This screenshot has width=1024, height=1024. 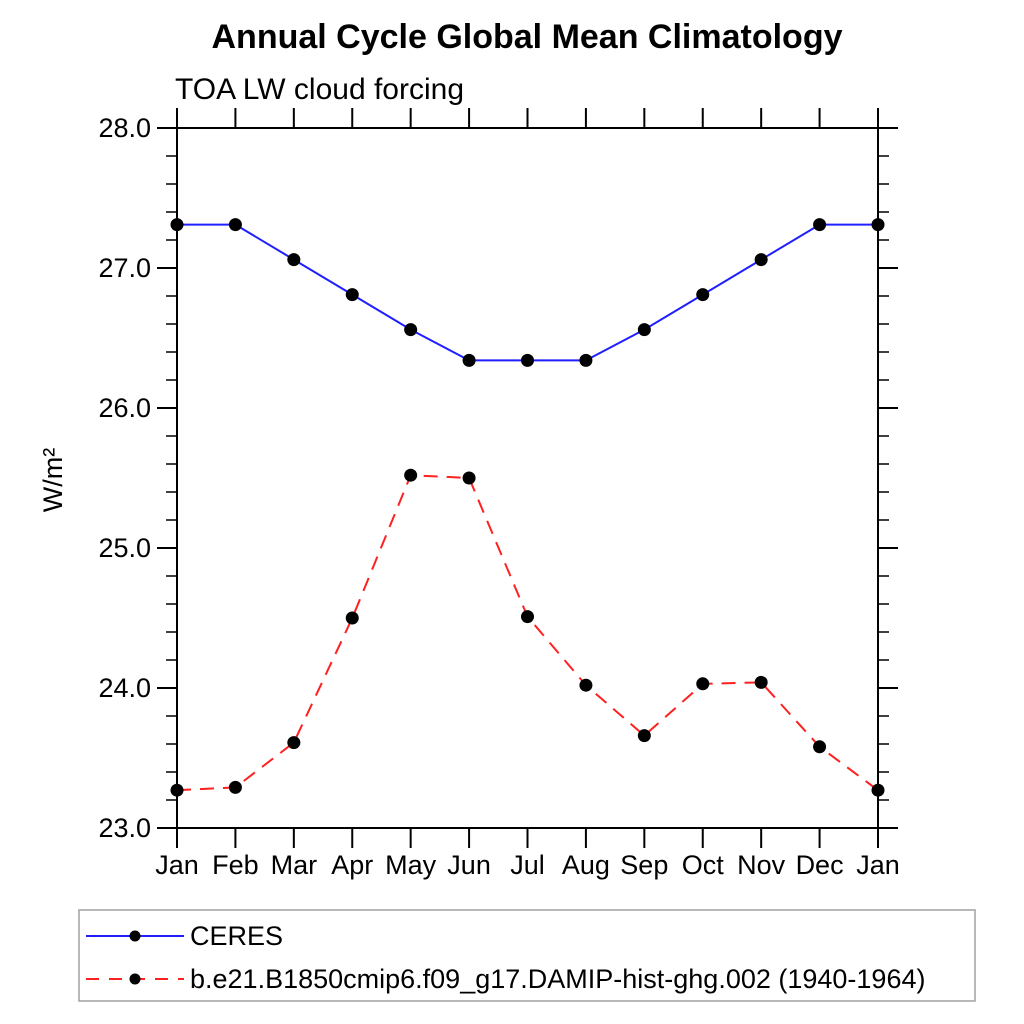 What do you see at coordinates (527, 865) in the screenshot?
I see `x-tick-label: Jul` at bounding box center [527, 865].